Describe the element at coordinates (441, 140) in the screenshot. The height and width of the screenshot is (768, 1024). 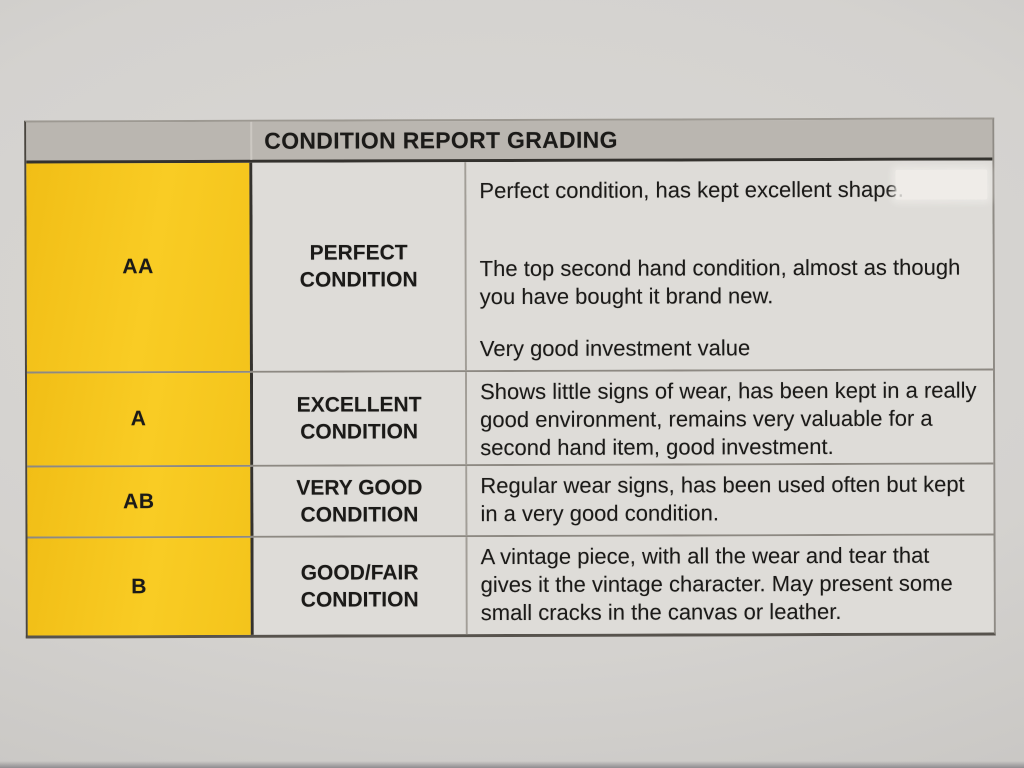
I see `table-title: CONDITION REPORT GRADING` at that location.